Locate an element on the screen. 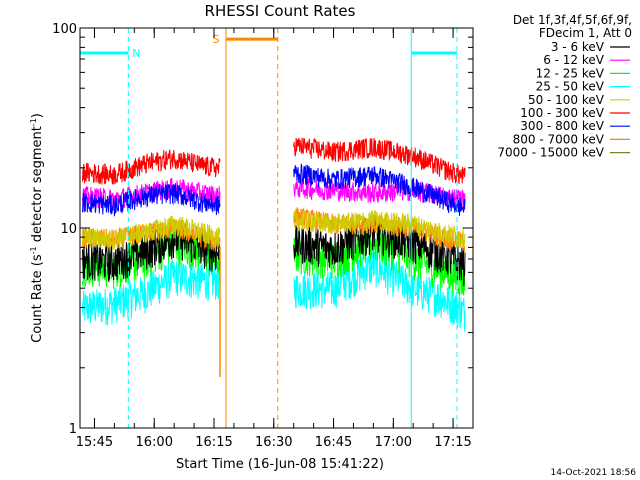 Image resolution: width=640 pixels, height=480 pixels. x-tick-label: 16:30 is located at coordinates (273, 442).